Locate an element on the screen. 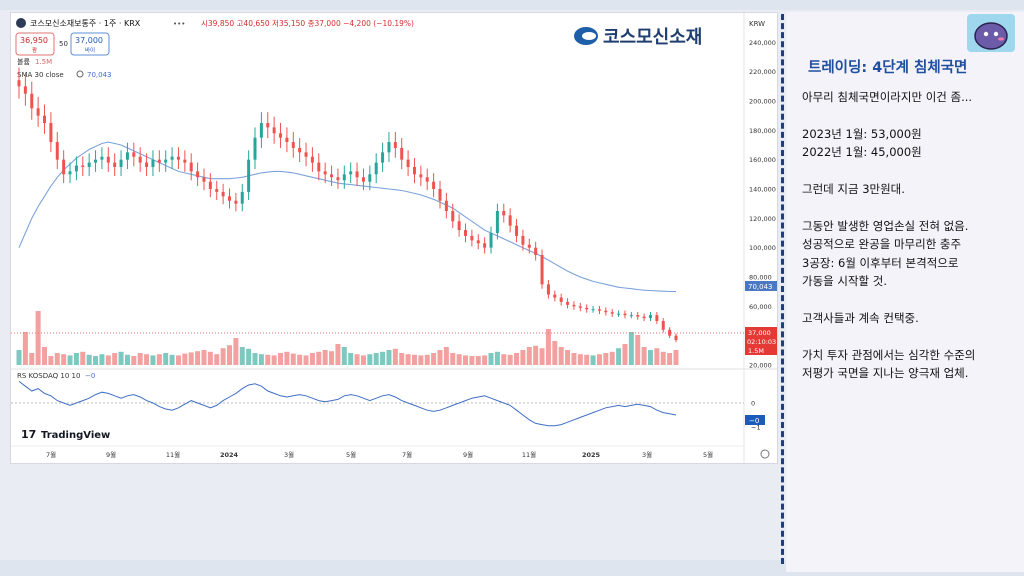 The image size is (1024, 576). settings-gear-icon is located at coordinates (765, 454).